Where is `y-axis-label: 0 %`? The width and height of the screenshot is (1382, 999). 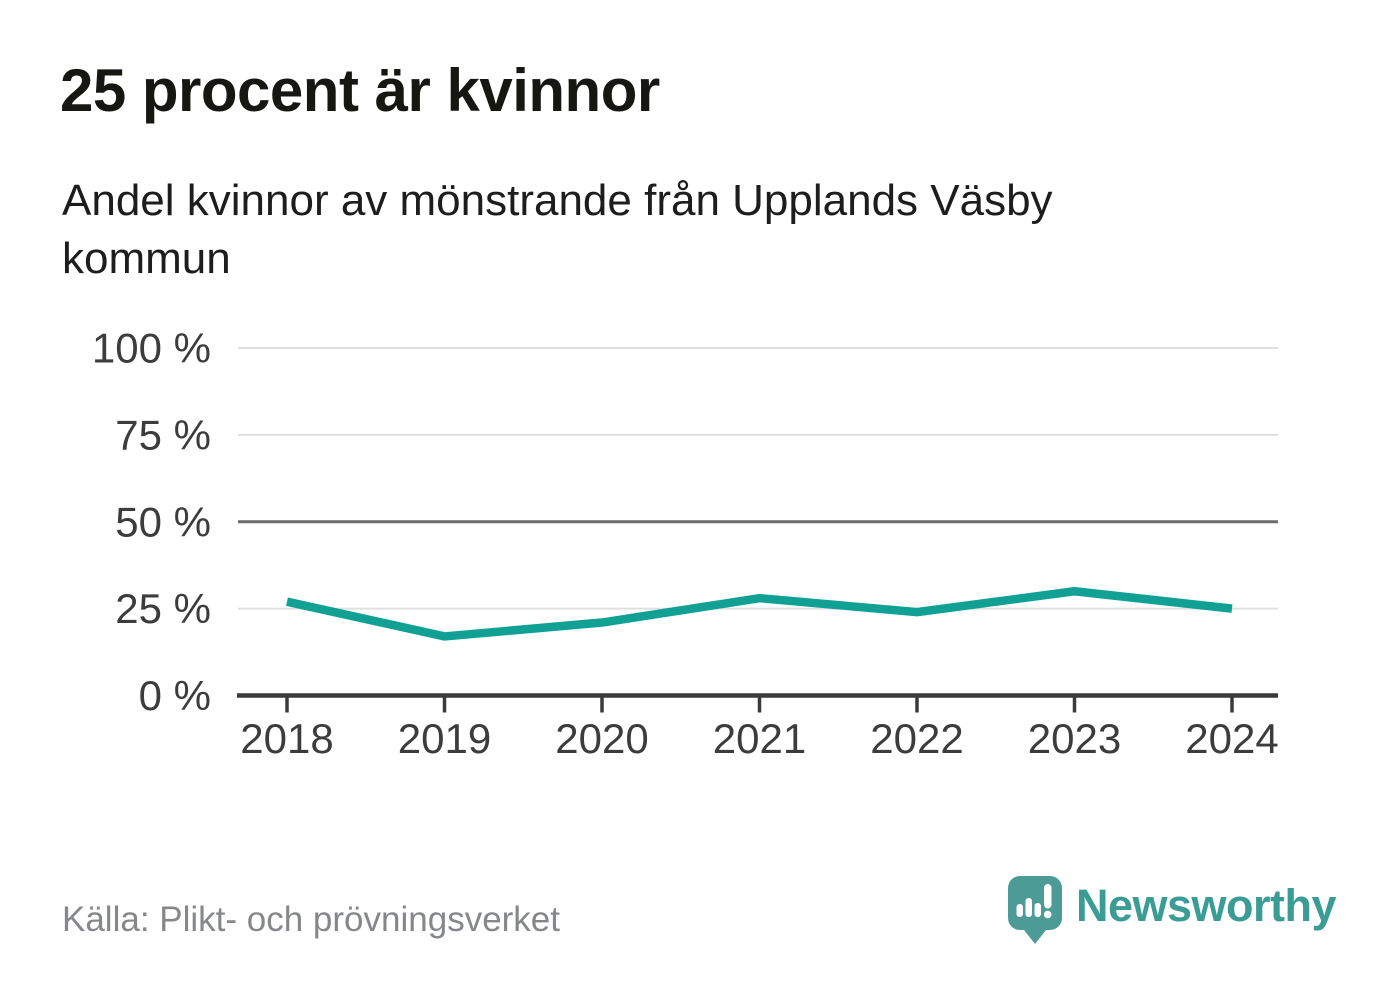 y-axis-label: 0 % is located at coordinates (175, 695).